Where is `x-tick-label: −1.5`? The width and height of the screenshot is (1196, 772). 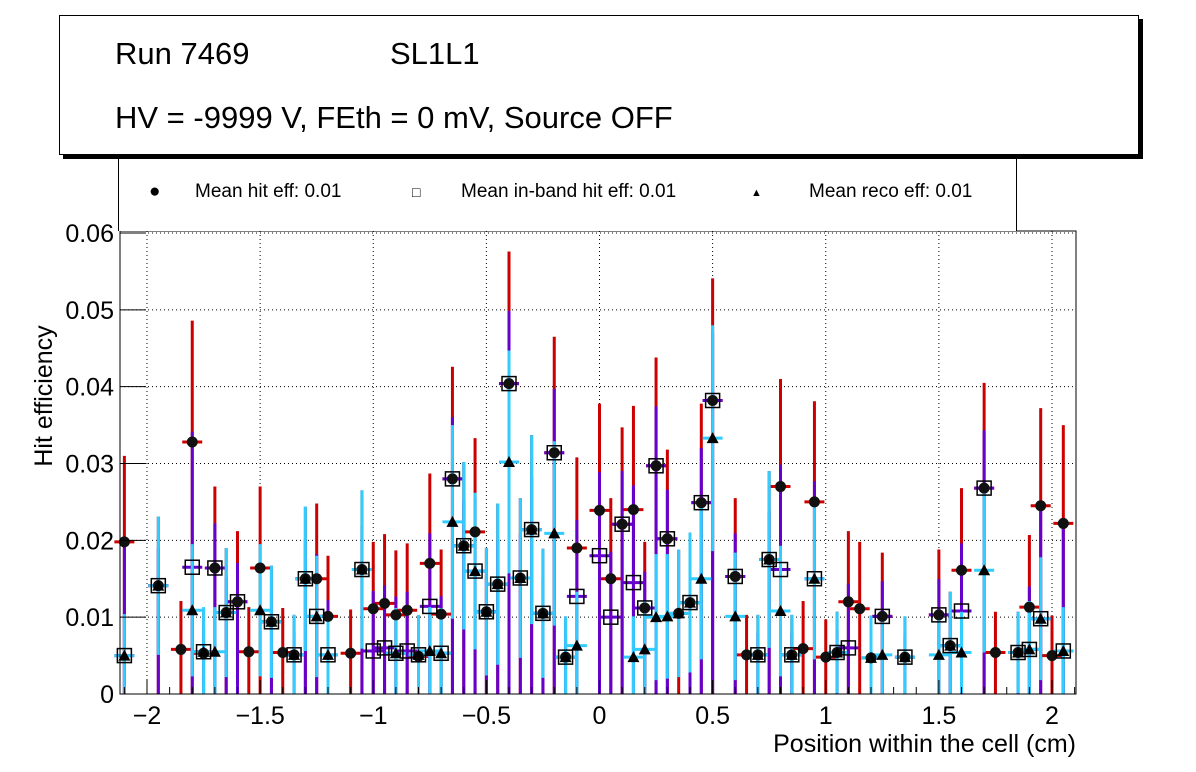
x-tick-label: −1.5 is located at coordinates (259, 716).